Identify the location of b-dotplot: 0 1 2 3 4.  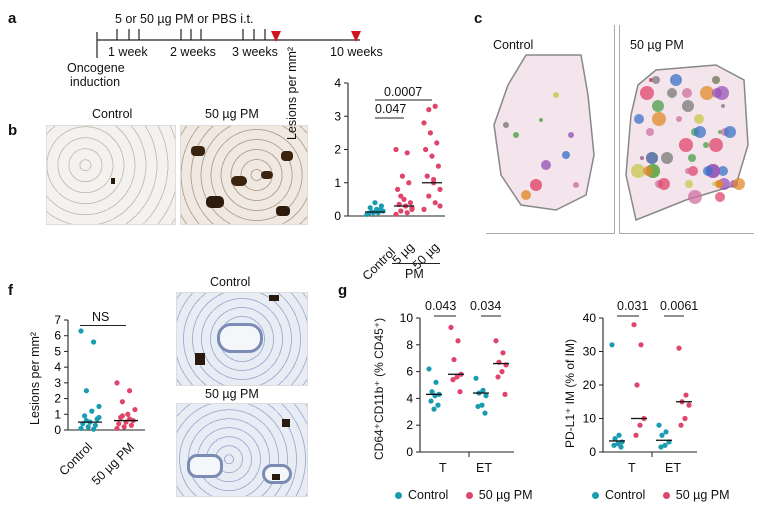
(389, 149).